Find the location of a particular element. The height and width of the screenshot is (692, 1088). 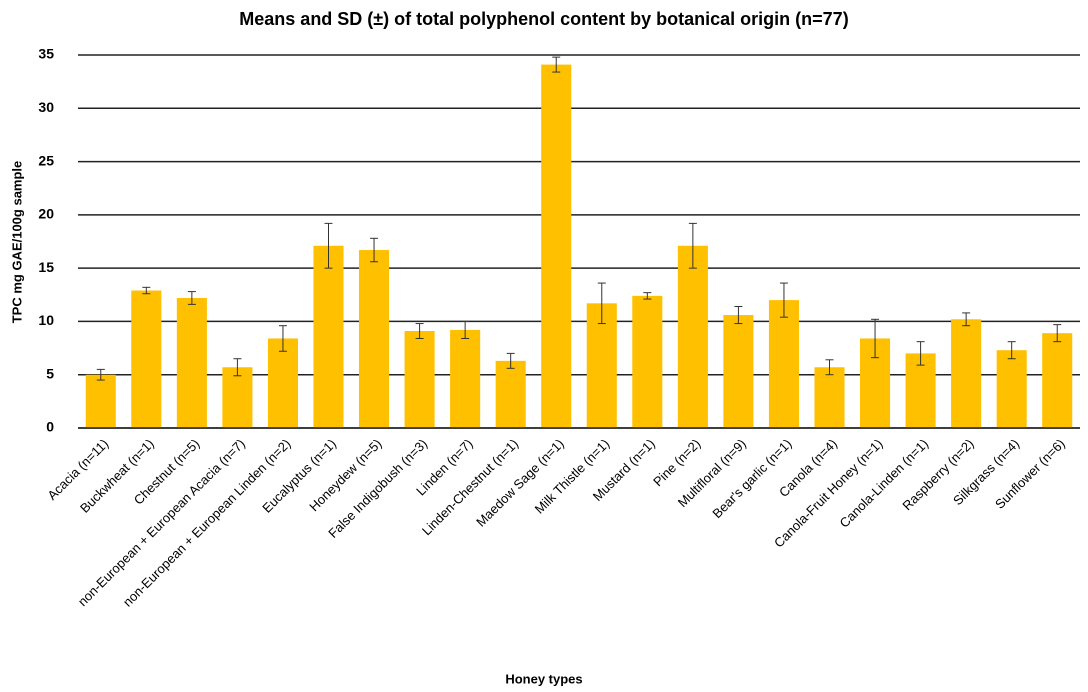

y-tick-label: 20 is located at coordinates (46, 214).